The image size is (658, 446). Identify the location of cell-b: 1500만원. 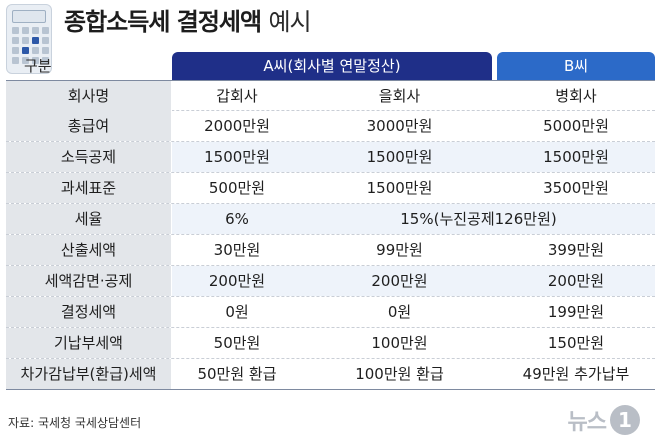
(576, 157).